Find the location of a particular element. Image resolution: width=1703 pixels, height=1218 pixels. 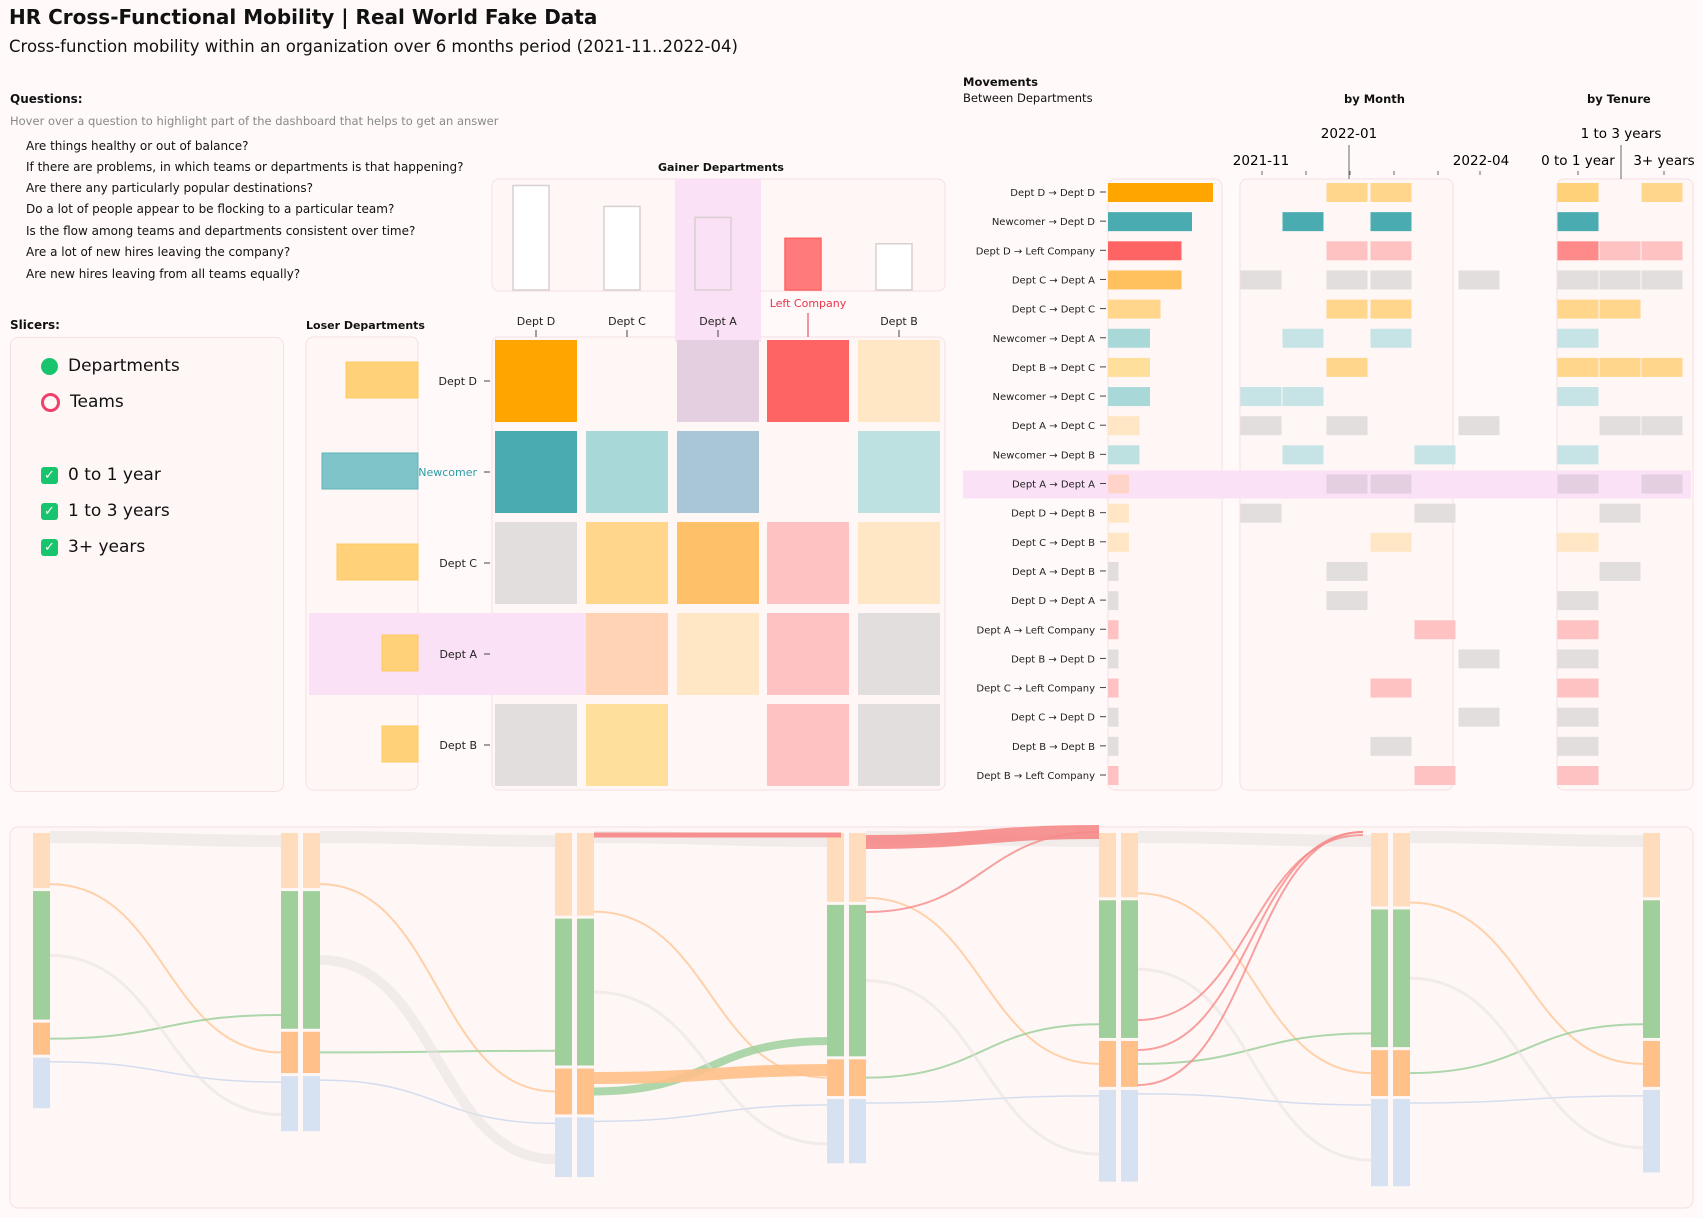

slicer-tenure-3plus: ✓ 3+ years is located at coordinates (93, 547).